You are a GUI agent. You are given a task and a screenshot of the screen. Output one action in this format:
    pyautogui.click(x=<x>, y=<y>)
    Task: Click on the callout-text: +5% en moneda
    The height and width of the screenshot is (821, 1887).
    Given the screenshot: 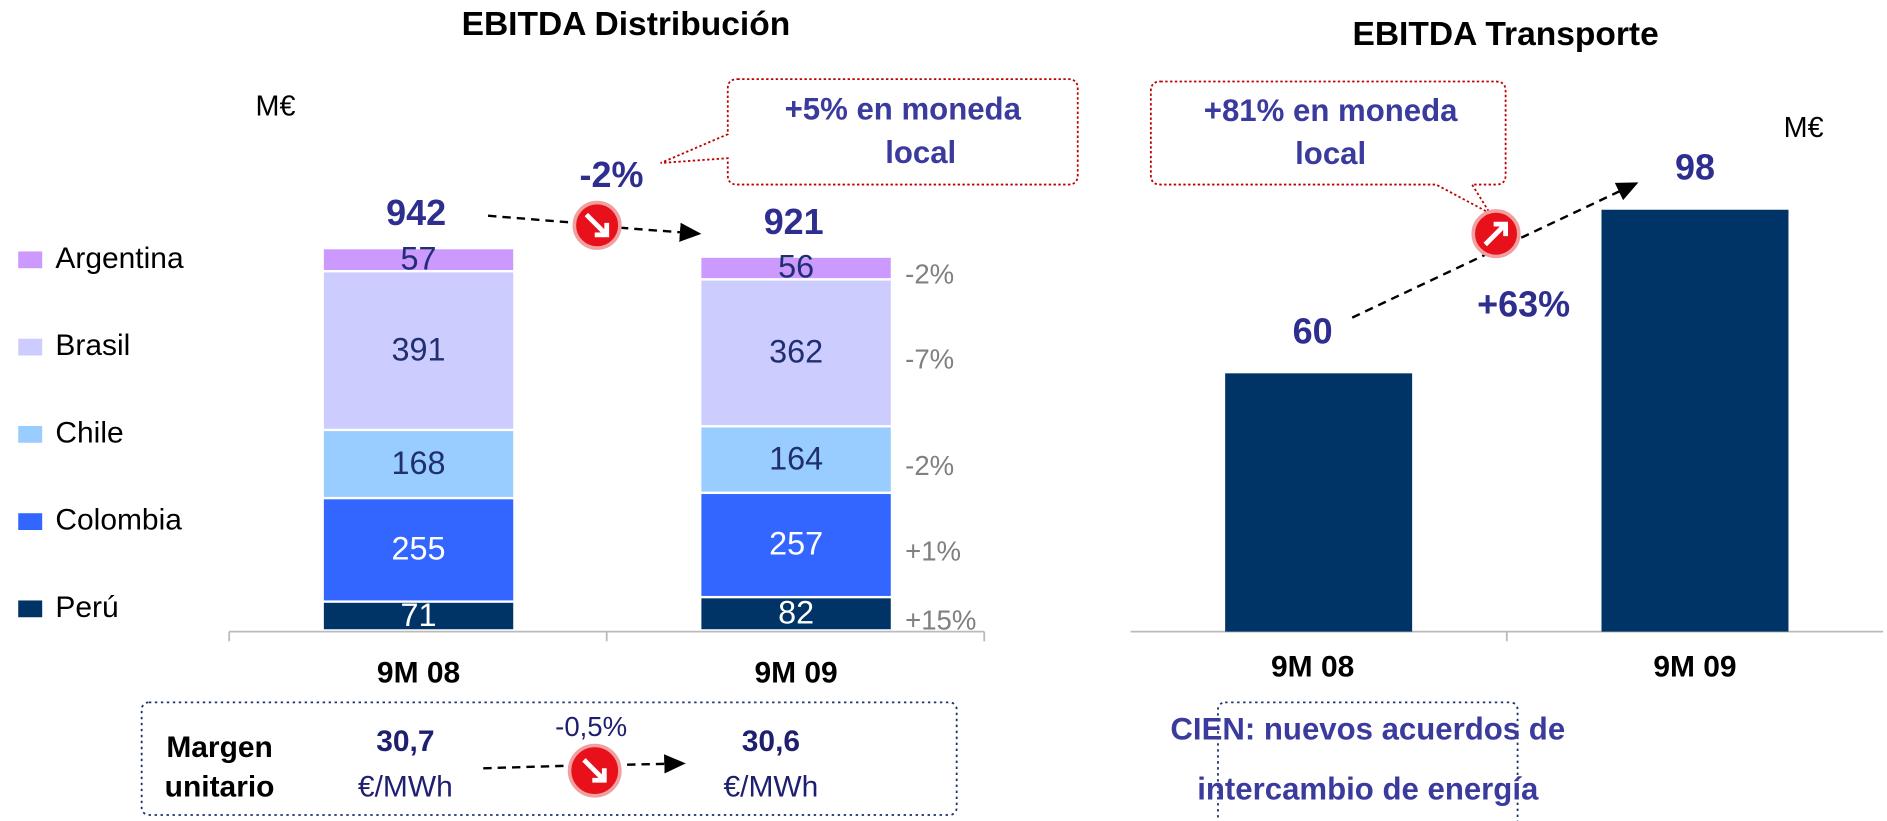 What is the action you would take?
    pyautogui.click(x=903, y=109)
    